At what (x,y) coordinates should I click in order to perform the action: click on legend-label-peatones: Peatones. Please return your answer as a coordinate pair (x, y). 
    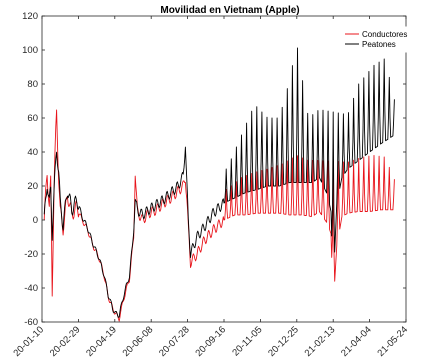
    Looking at the image, I should click on (379, 44).